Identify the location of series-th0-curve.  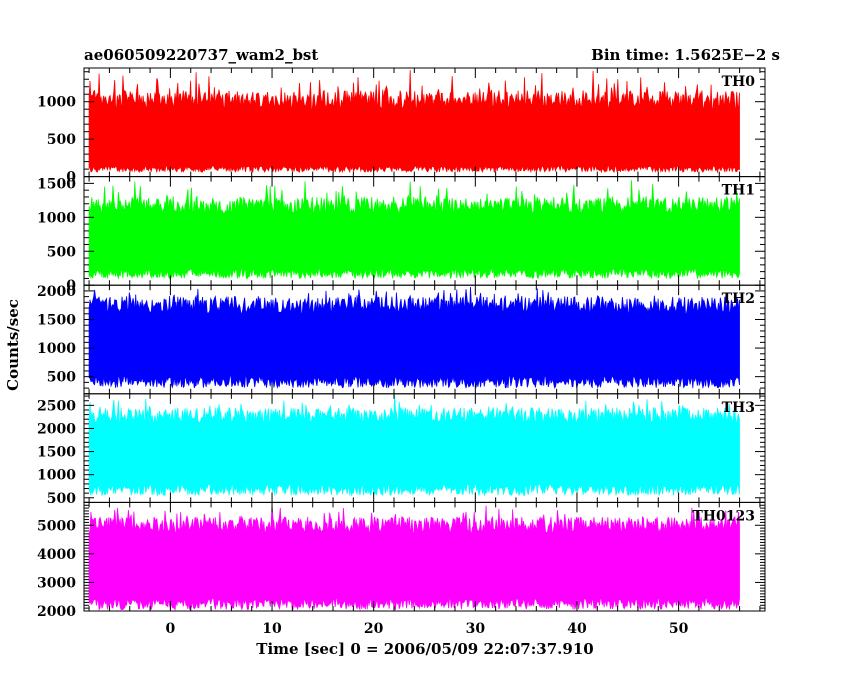
(414, 122).